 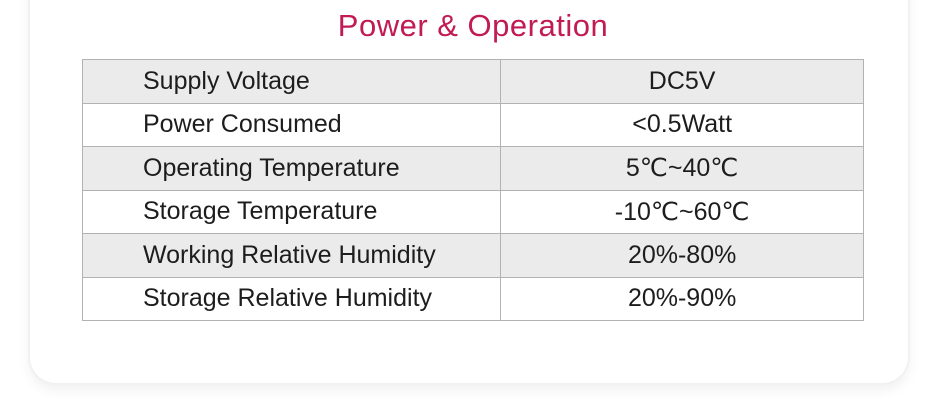 I want to click on spec-value: DC5V, so click(x=682, y=81).